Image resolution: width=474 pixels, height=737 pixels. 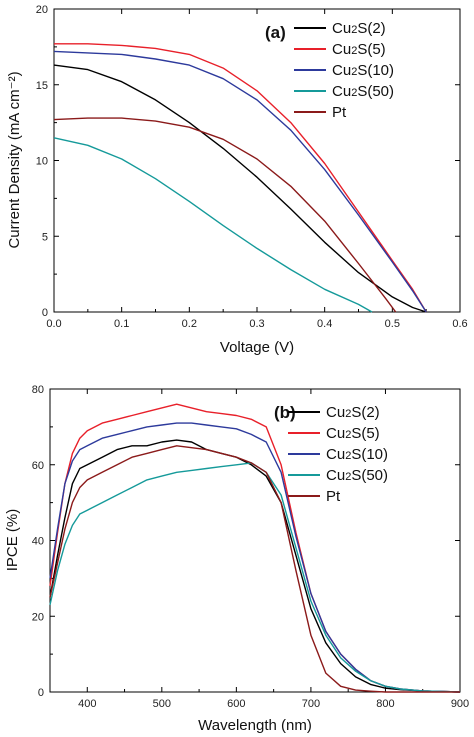 I want to click on y-axis-title: Current Density (mA cm⁻²), so click(x=14, y=159).